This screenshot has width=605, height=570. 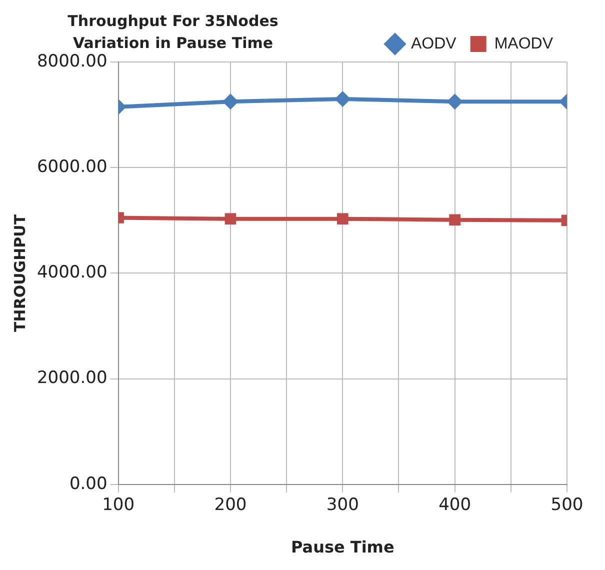 What do you see at coordinates (524, 43) in the screenshot?
I see `legend-label: MAODV` at bounding box center [524, 43].